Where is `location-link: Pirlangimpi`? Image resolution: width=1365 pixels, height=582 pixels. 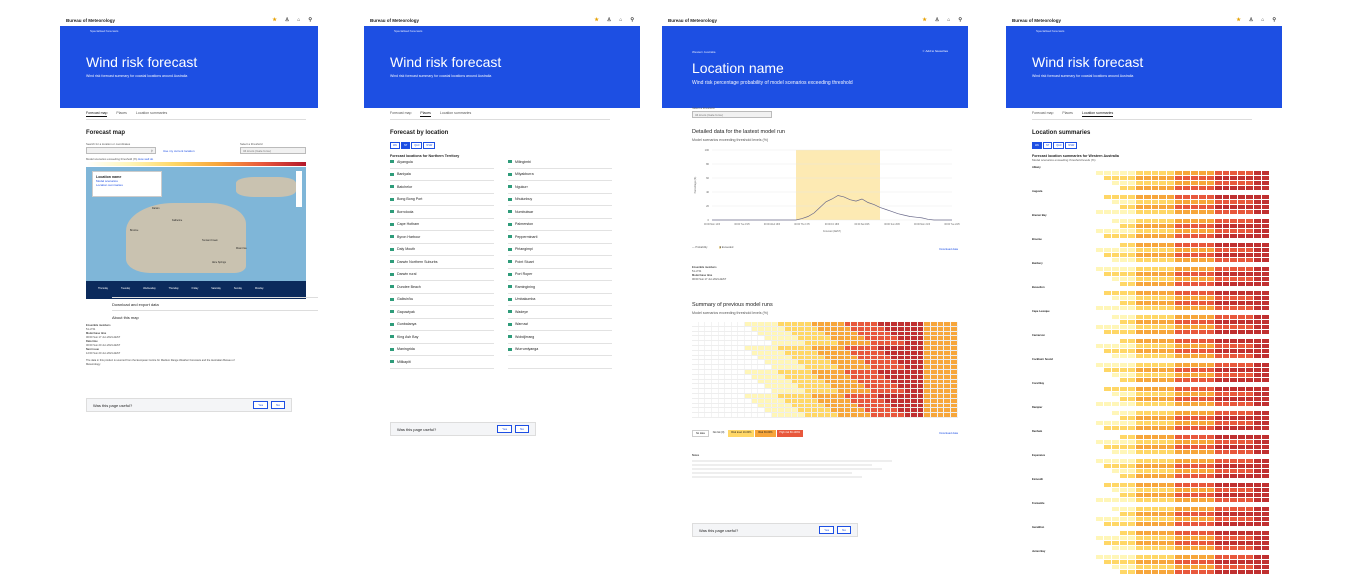 location-link: Pirlangimpi is located at coordinates (560, 250).